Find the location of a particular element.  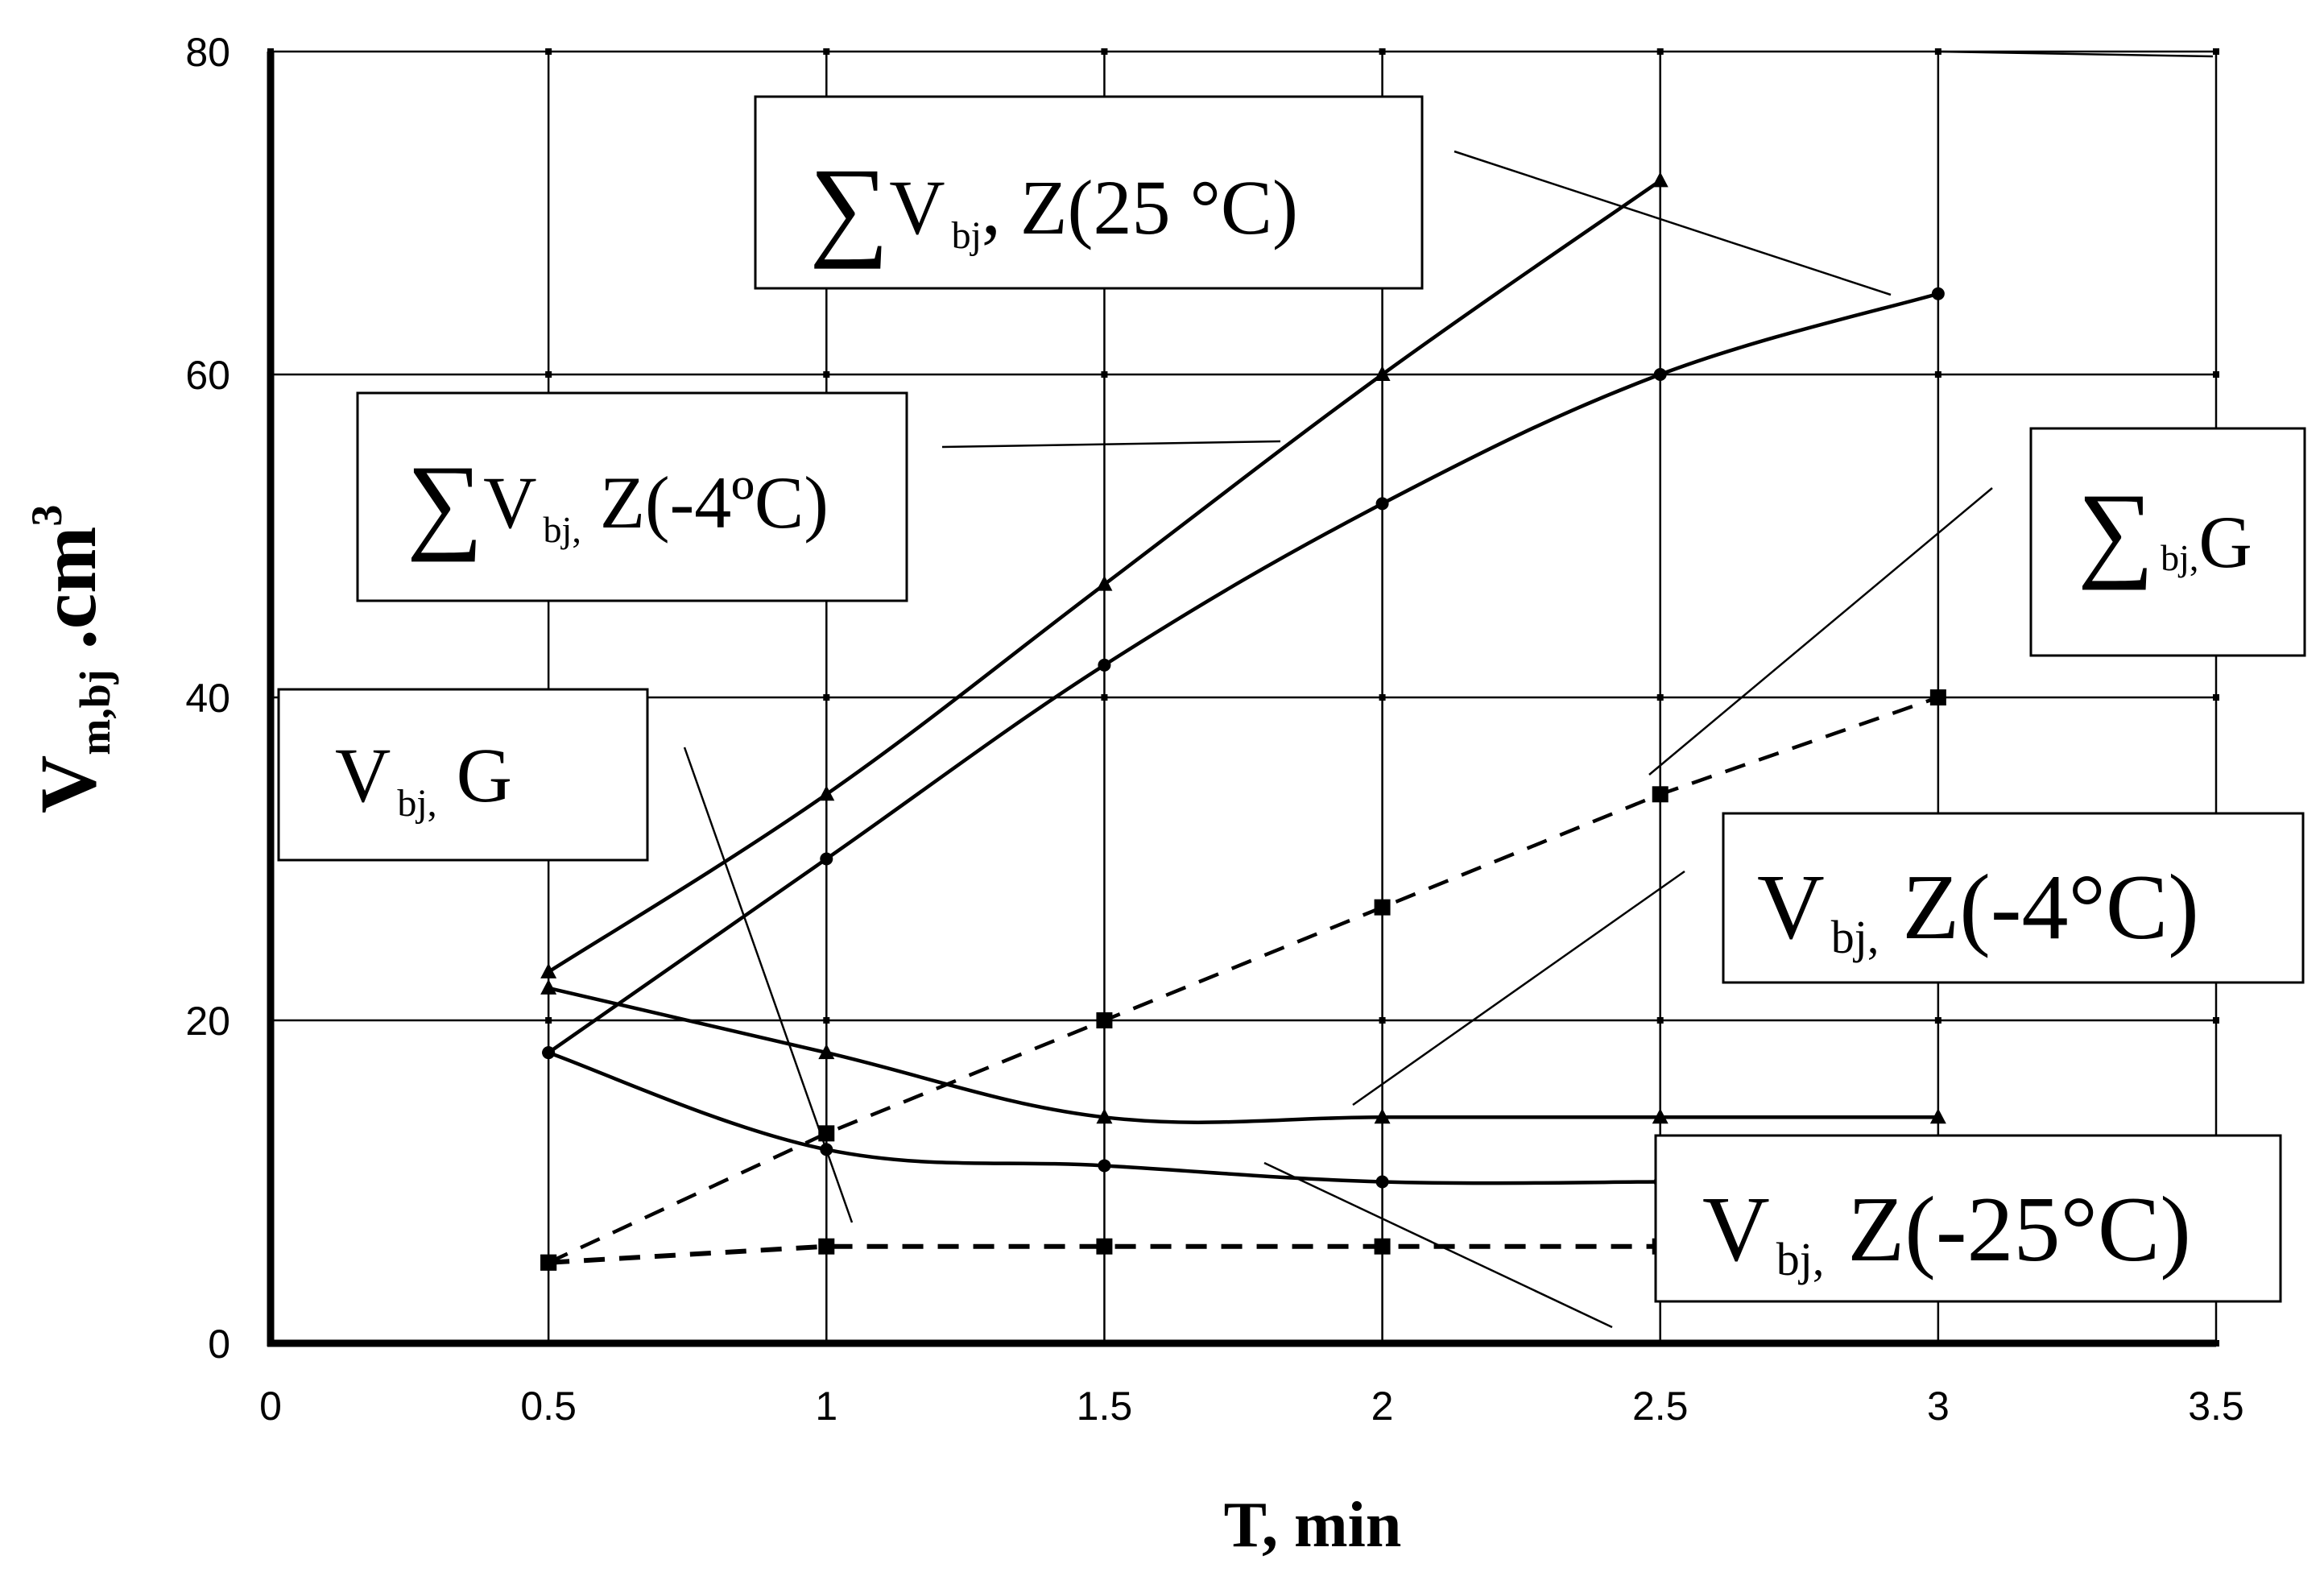

x-tick-label: 2.5 is located at coordinates (1660, 1406).